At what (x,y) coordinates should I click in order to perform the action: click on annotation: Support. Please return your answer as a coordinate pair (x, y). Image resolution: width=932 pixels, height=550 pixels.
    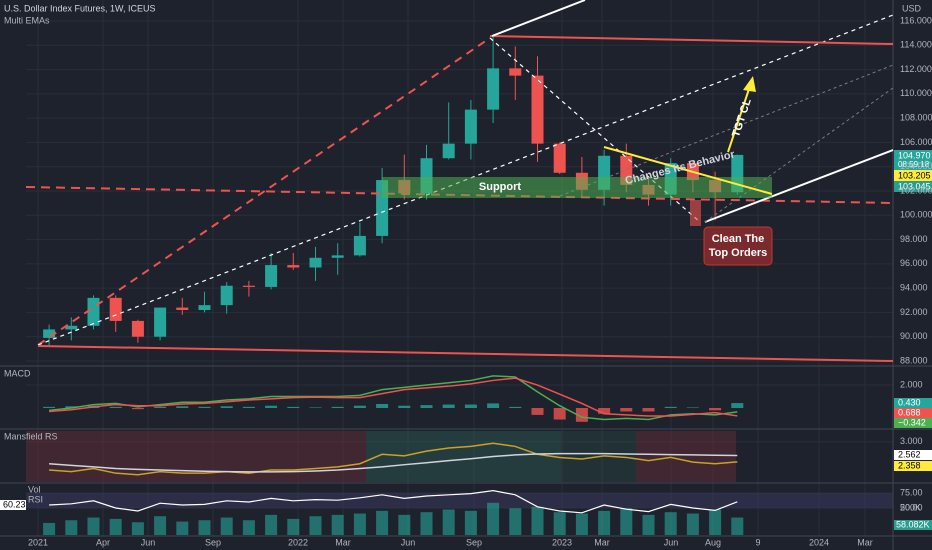
    Looking at the image, I should click on (500, 187).